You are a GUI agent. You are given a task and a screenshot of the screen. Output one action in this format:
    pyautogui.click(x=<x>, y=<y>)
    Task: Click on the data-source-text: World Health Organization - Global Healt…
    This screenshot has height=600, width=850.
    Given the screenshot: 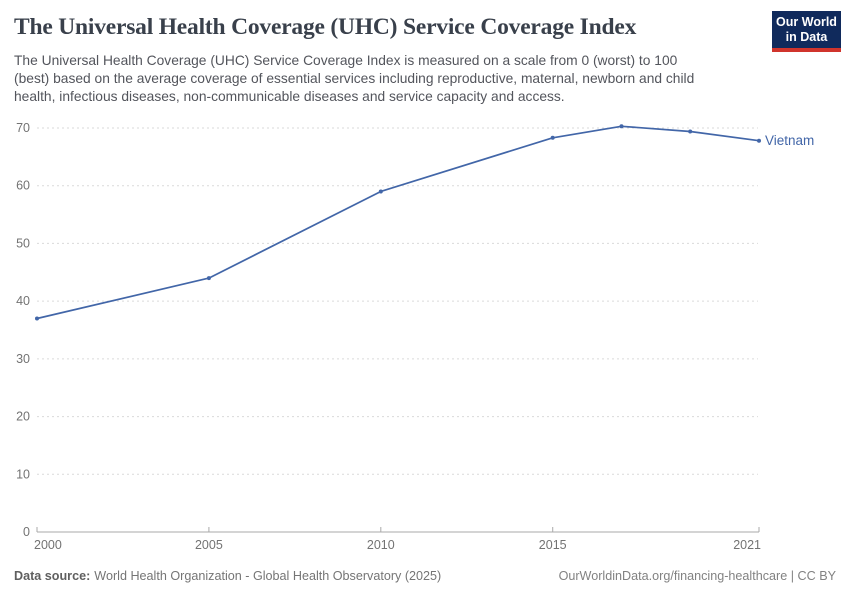 What is the action you would take?
    pyautogui.click(x=268, y=576)
    